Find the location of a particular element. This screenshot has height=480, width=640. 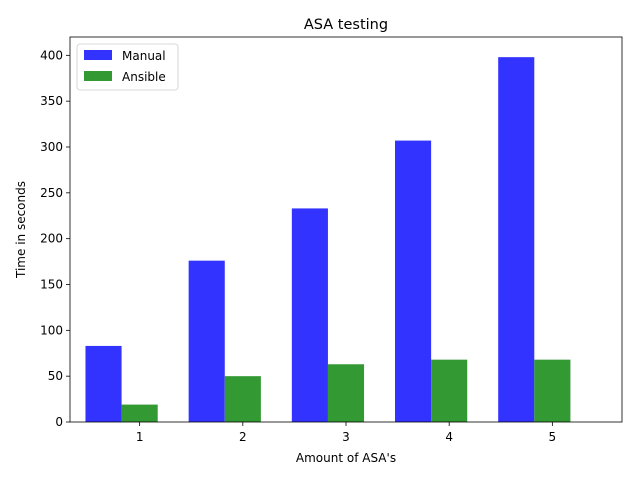

legend-label-ansible: Ansible is located at coordinates (144, 77).